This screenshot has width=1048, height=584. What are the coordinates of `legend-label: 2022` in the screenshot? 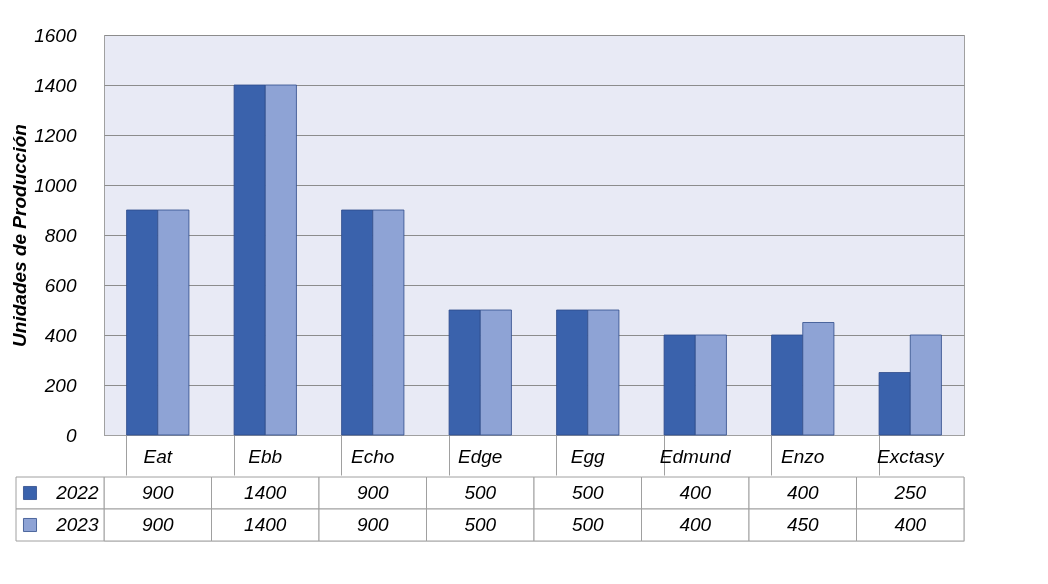 It's located at (77, 492).